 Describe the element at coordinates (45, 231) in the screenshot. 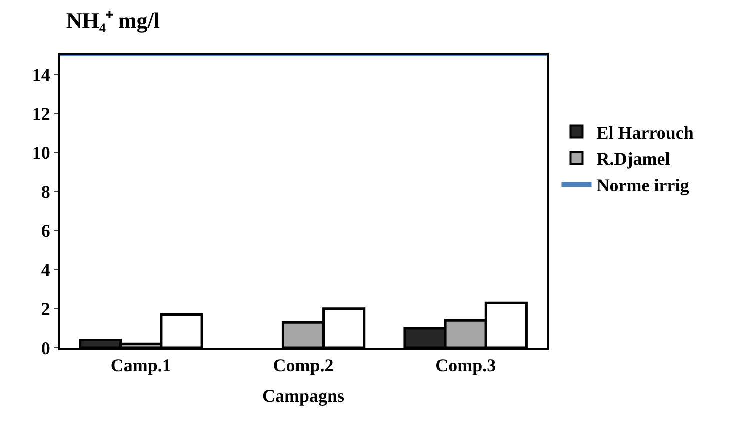

I see `y-tick-label: 6` at that location.